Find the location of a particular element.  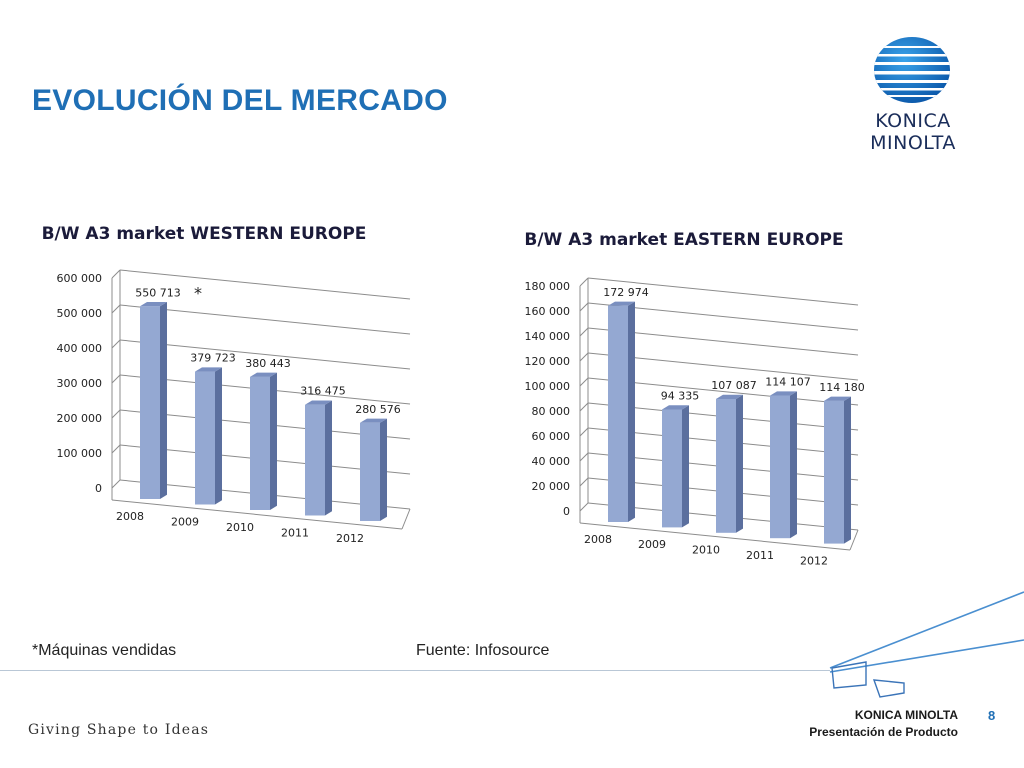

data-label: 280 576 is located at coordinates (378, 409).